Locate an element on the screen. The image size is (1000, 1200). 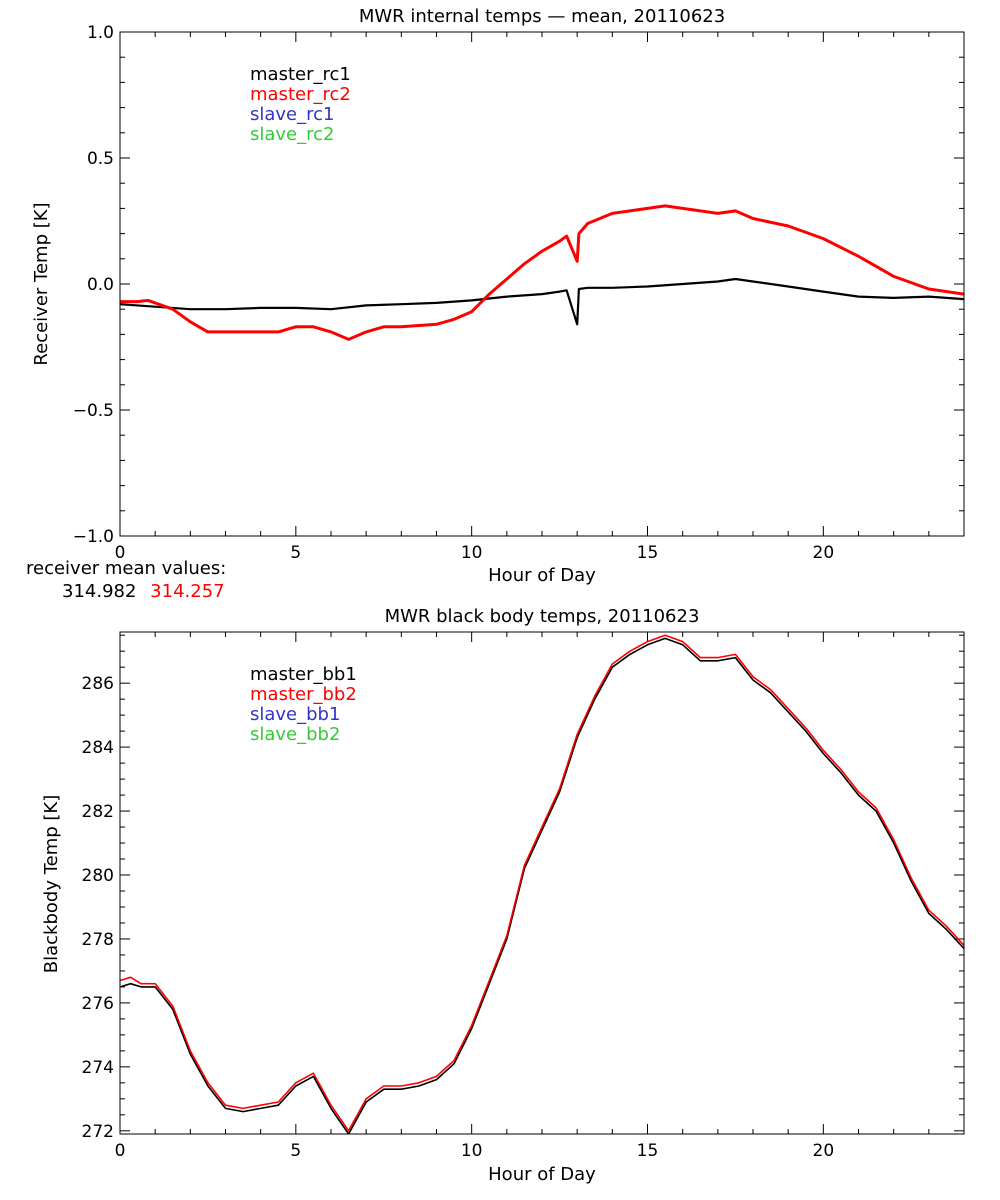
legend-entry-slave-rc2: slave_rc2 is located at coordinates (292, 134).